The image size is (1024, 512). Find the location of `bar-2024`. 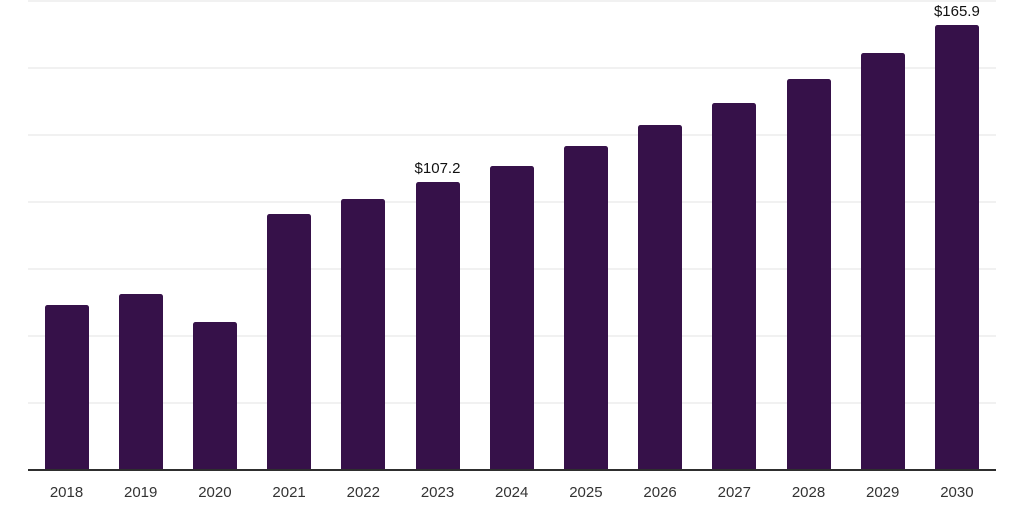

bar-2024 is located at coordinates (511, 318).